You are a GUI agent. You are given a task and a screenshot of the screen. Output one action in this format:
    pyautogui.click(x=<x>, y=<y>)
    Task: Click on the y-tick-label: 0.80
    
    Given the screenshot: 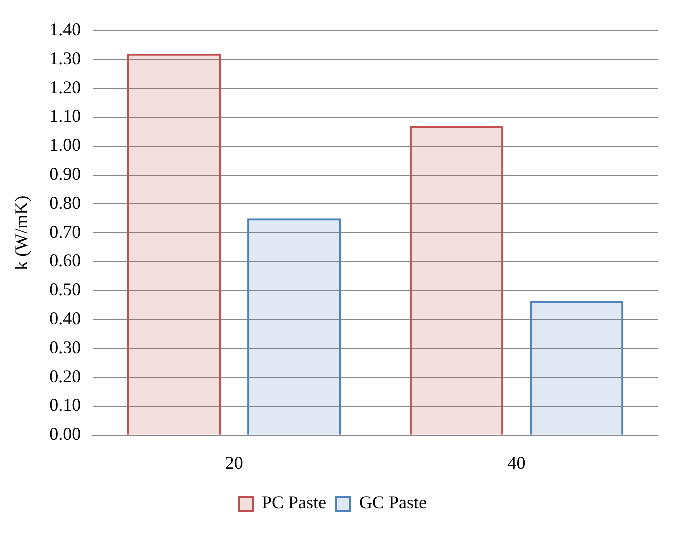 What is the action you would take?
    pyautogui.click(x=66, y=202)
    